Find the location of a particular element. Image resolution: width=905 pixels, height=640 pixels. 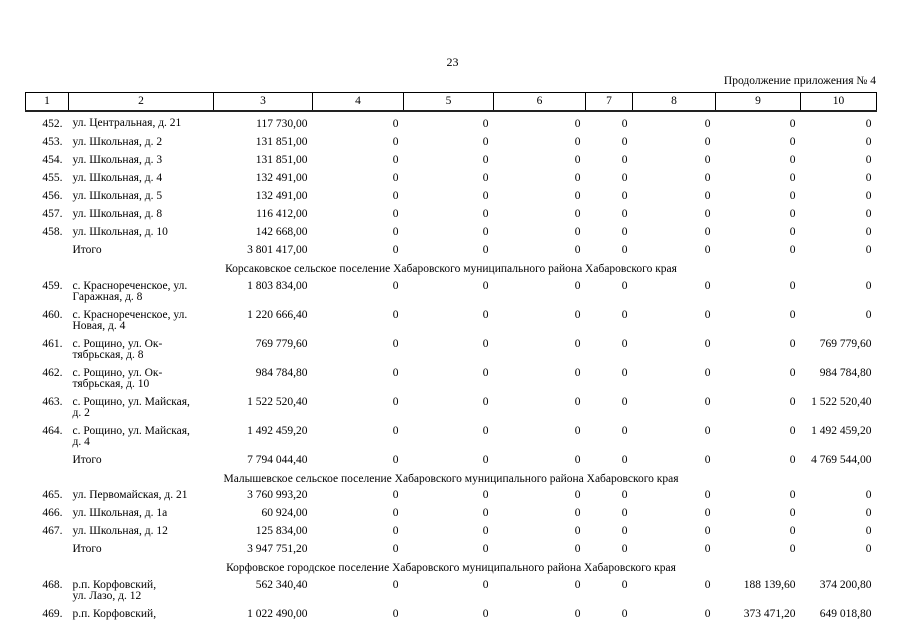

address-cell: ул. Школьная, д. 2 is located at coordinates (117, 142).